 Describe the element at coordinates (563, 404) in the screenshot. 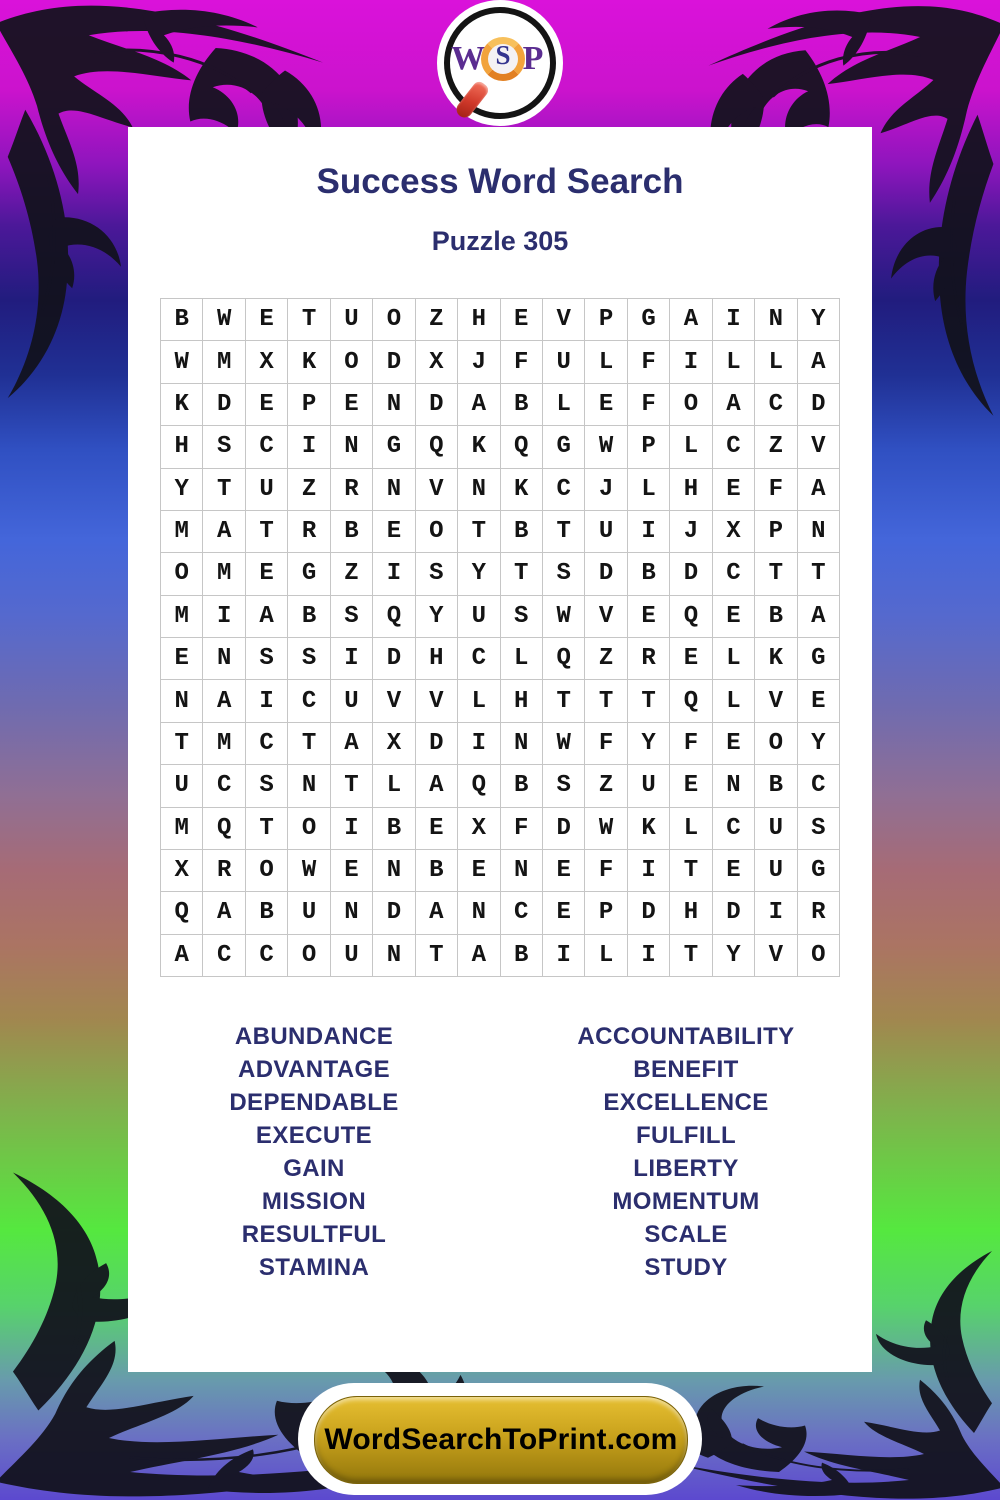

I see `grid-cell: L` at that location.